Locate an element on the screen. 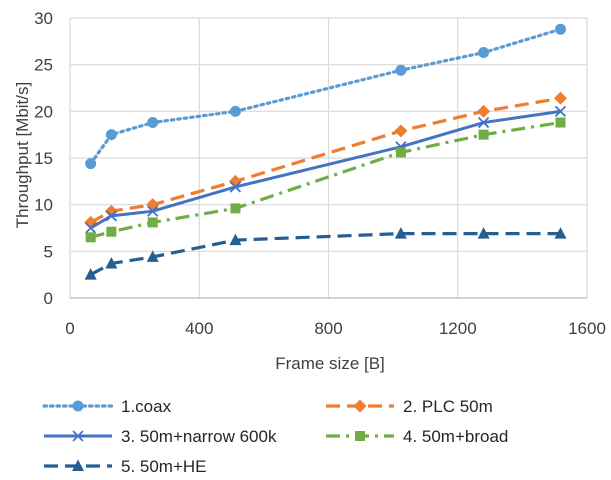 The image size is (611, 480). x-tick-label: 0 is located at coordinates (69, 328).